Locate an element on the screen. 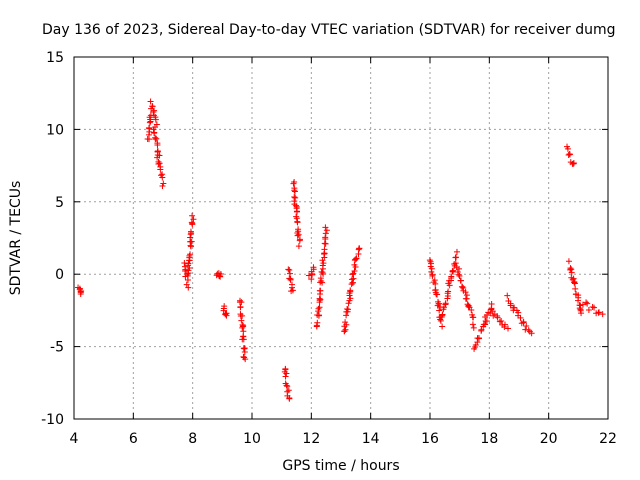 The height and width of the screenshot is (480, 640). x-tick-label: 16 is located at coordinates (430, 439).